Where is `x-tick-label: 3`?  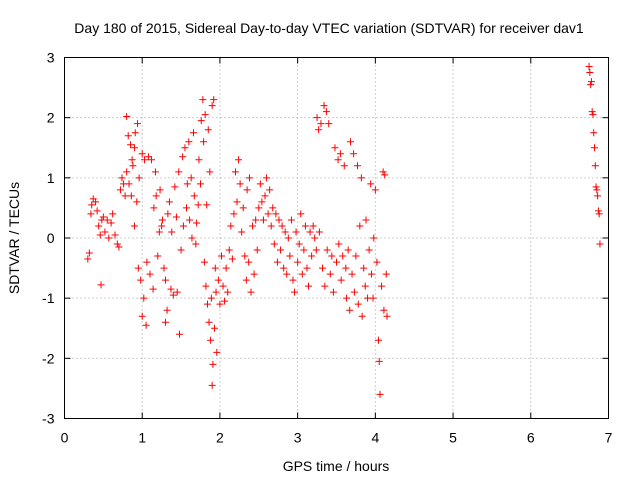 x-tick-label: 3 is located at coordinates (298, 438).